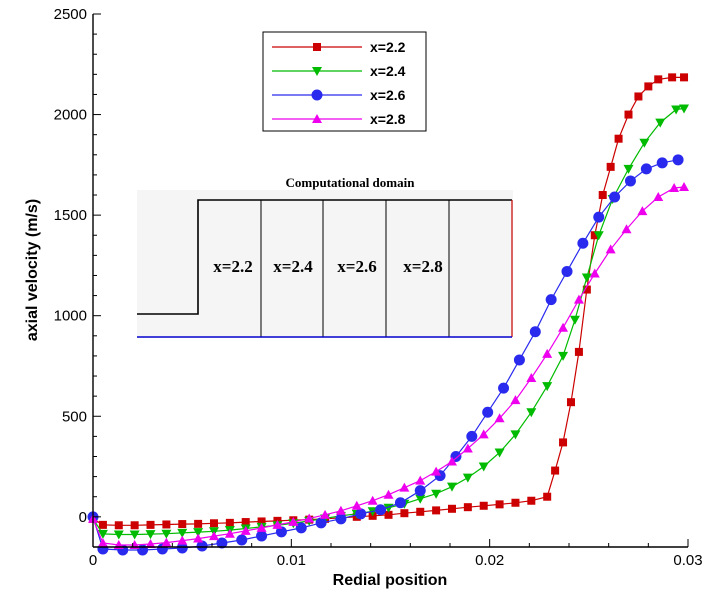  What do you see at coordinates (400, 502) in the screenshot?
I see `data-point-x=2.6-16` at bounding box center [400, 502].